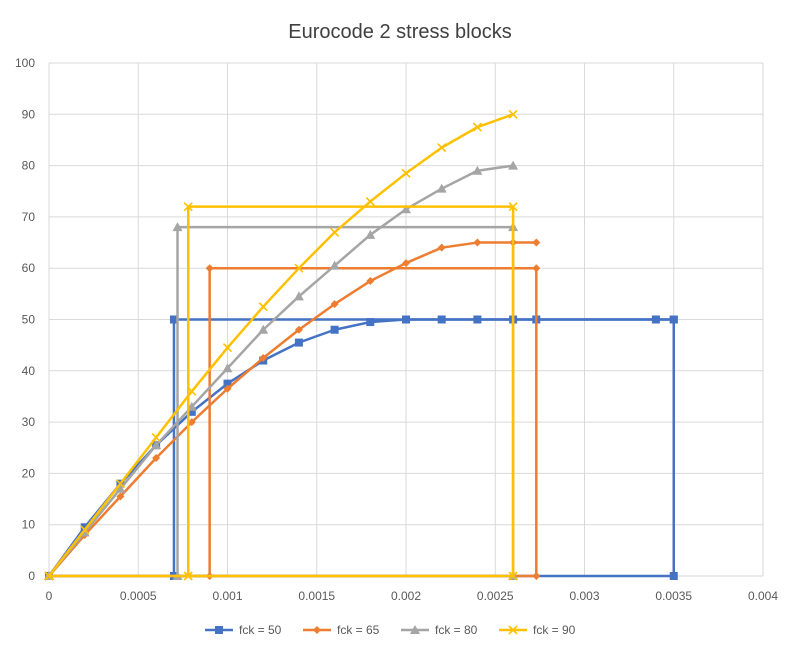 This screenshot has height=655, width=800. I want to click on y-tick-label: 50, so click(29, 320).